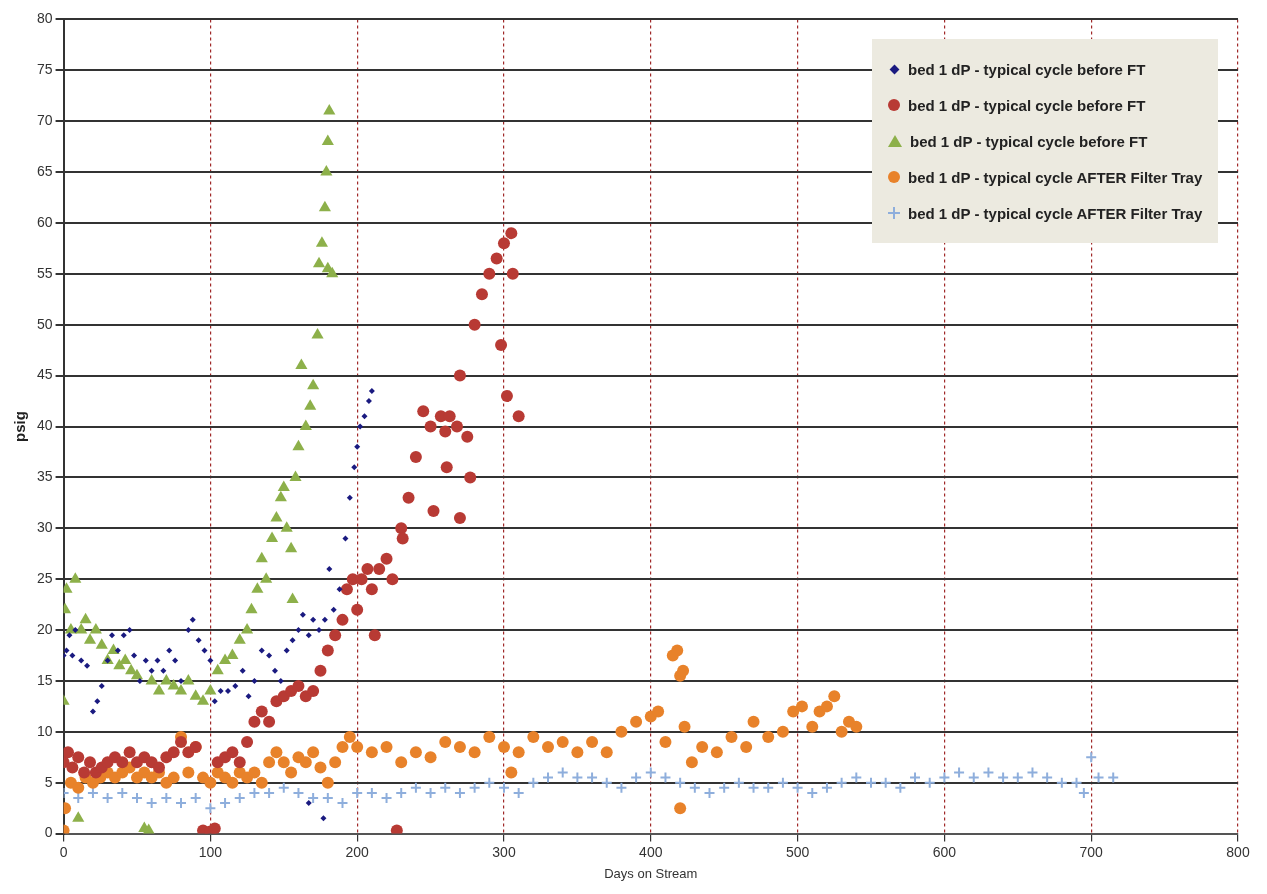 Image resolution: width=1267 pixels, height=894 pixels. What do you see at coordinates (44, 221) in the screenshot?
I see `y-tick-label: 60` at bounding box center [44, 221].